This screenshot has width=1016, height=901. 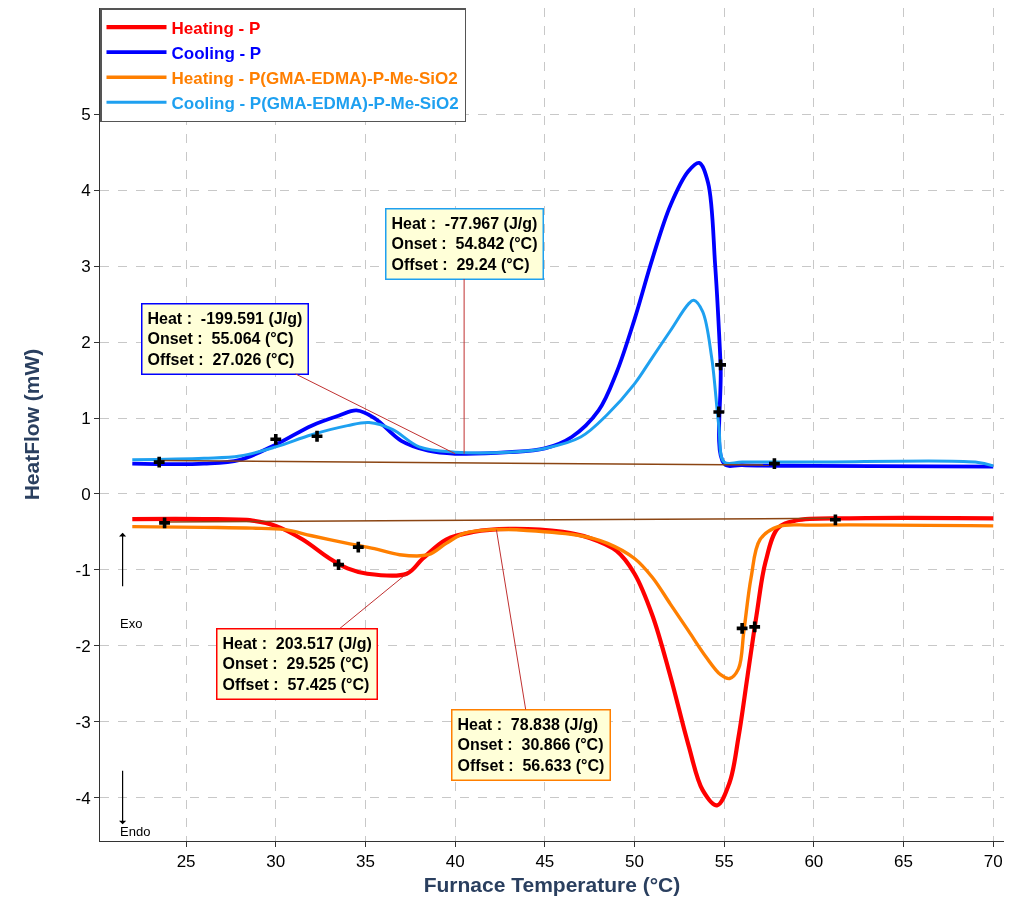 What do you see at coordinates (276, 862) in the screenshot?
I see `x-tick-label: 30` at bounding box center [276, 862].